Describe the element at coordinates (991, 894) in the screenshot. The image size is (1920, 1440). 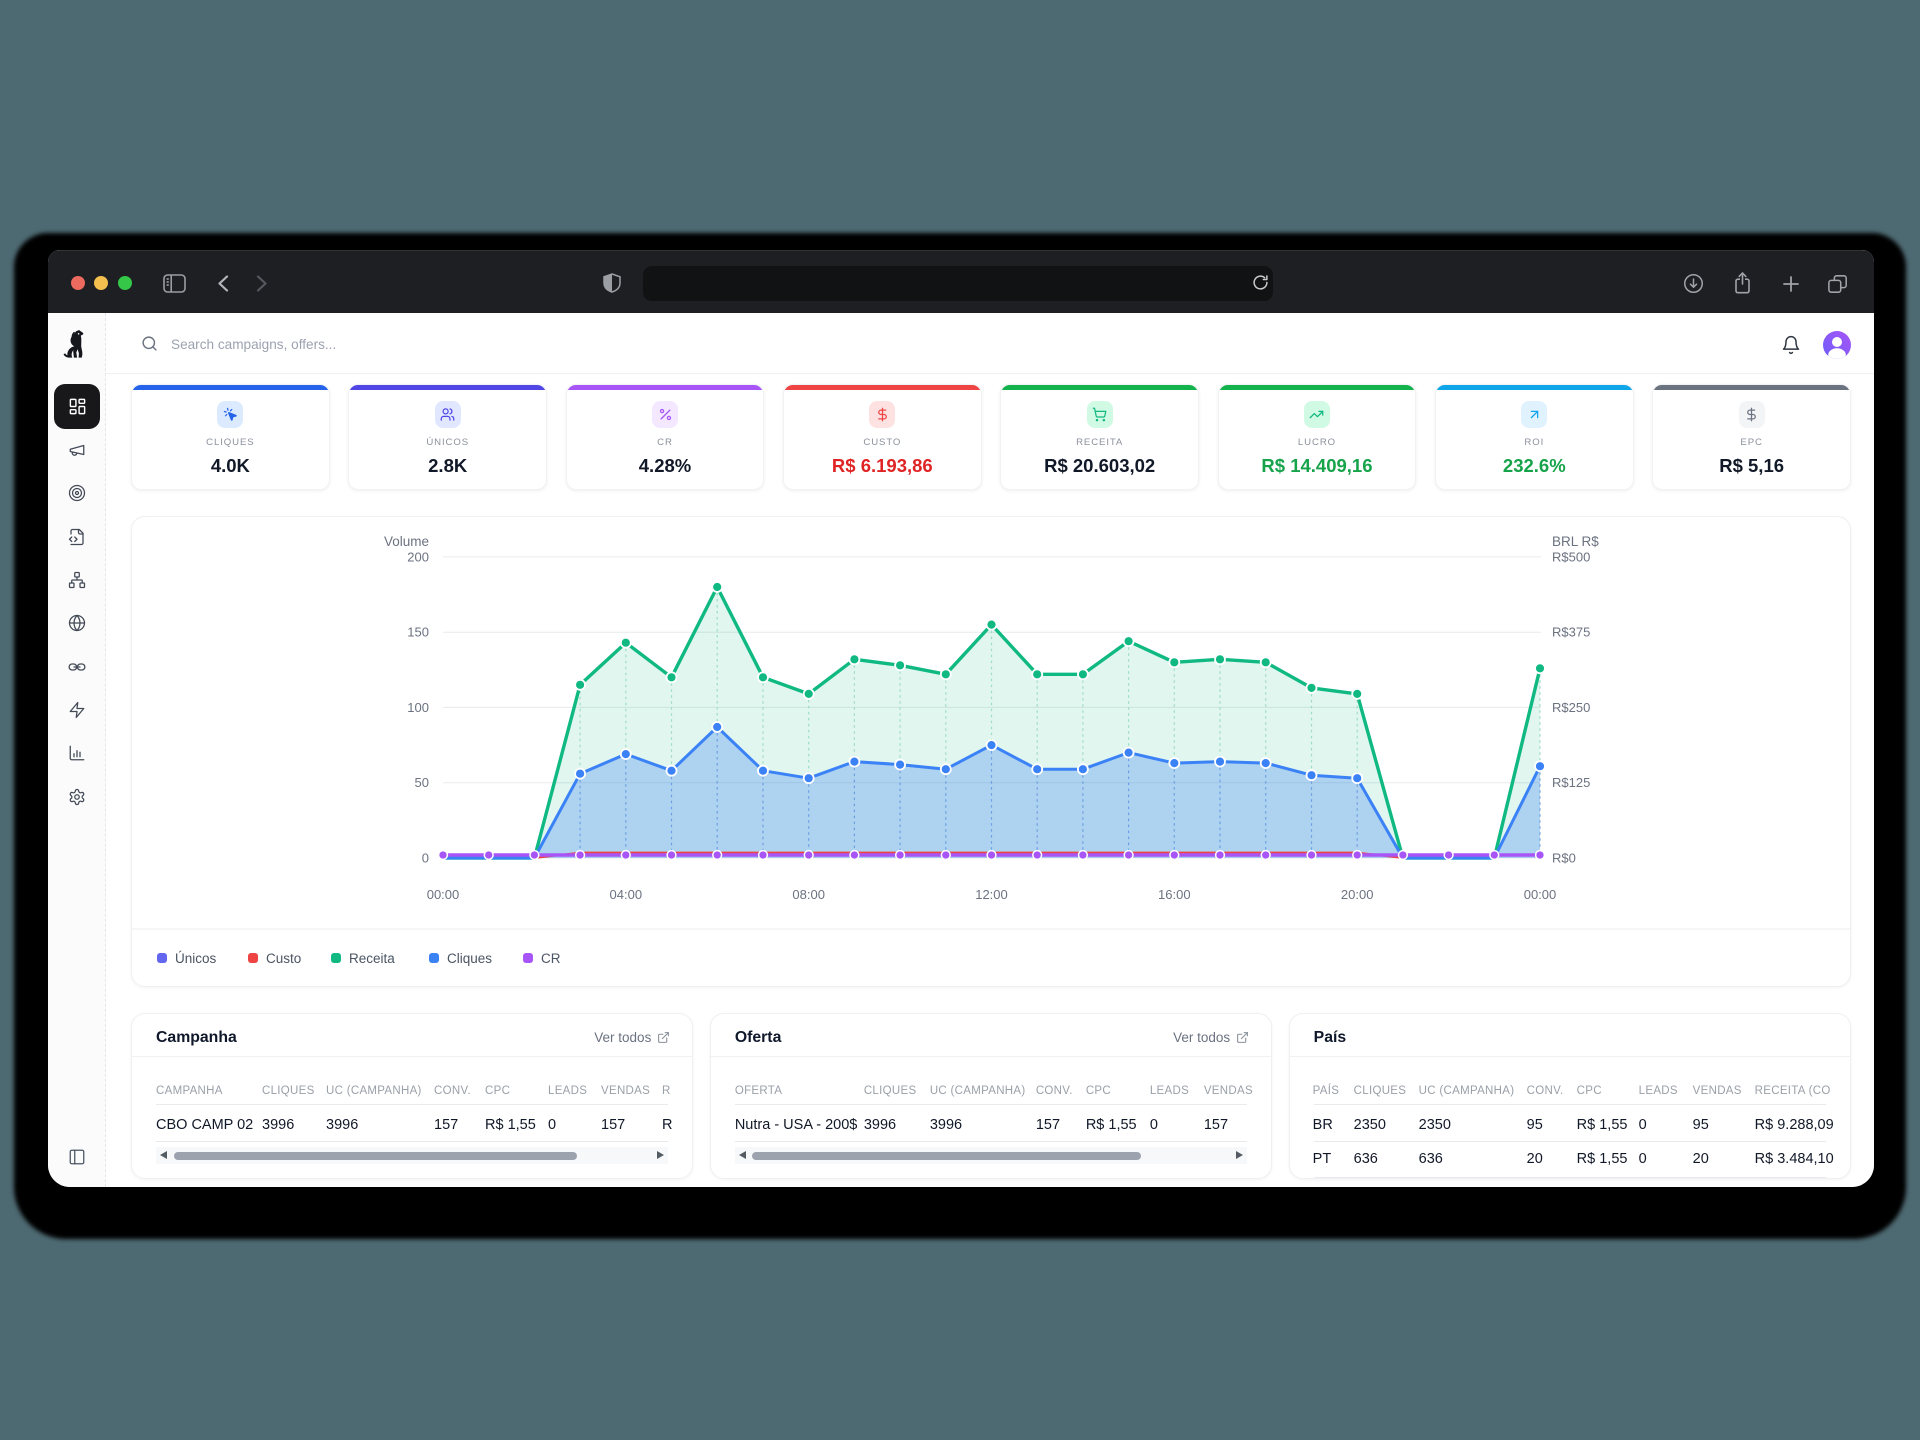
I see `svg-text: 12:00` at that location.